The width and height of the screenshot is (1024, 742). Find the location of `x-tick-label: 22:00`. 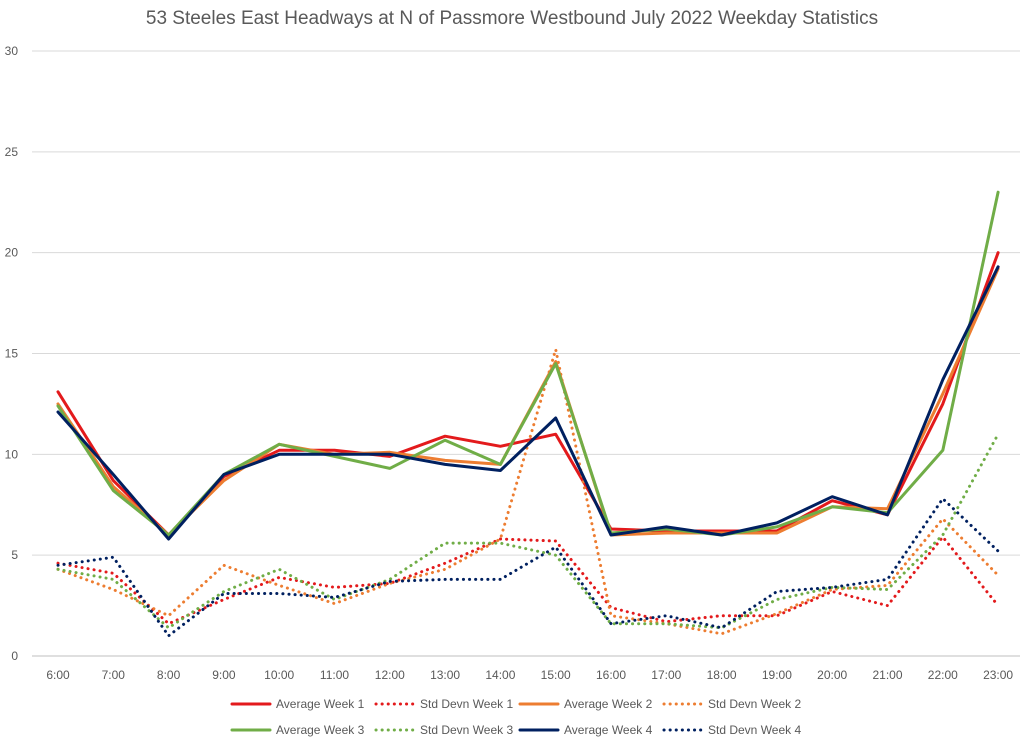

x-tick-label: 22:00 is located at coordinates (943, 675).